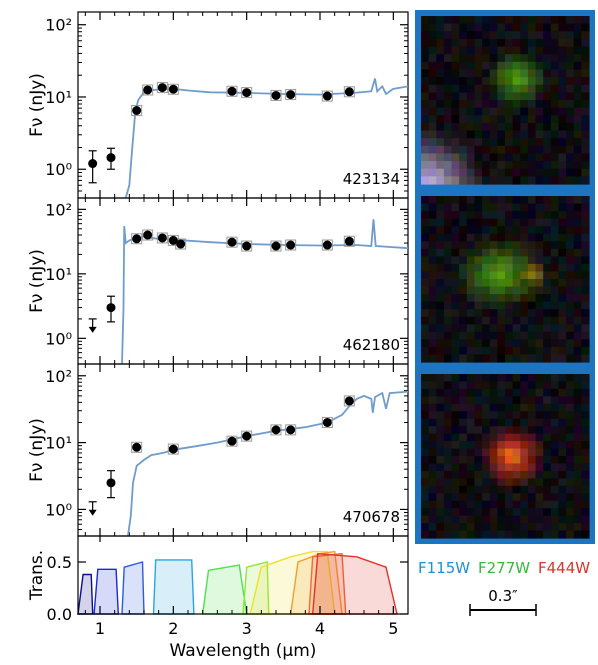 Image resolution: width=598 pixels, height=665 pixels. Describe the element at coordinates (504, 568) in the screenshot. I see `legend-f277w: F277W` at that location.